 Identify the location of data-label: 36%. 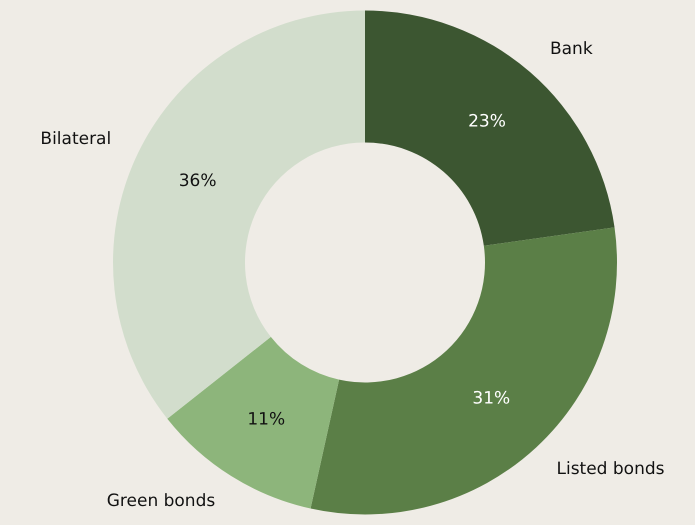
(197, 180).